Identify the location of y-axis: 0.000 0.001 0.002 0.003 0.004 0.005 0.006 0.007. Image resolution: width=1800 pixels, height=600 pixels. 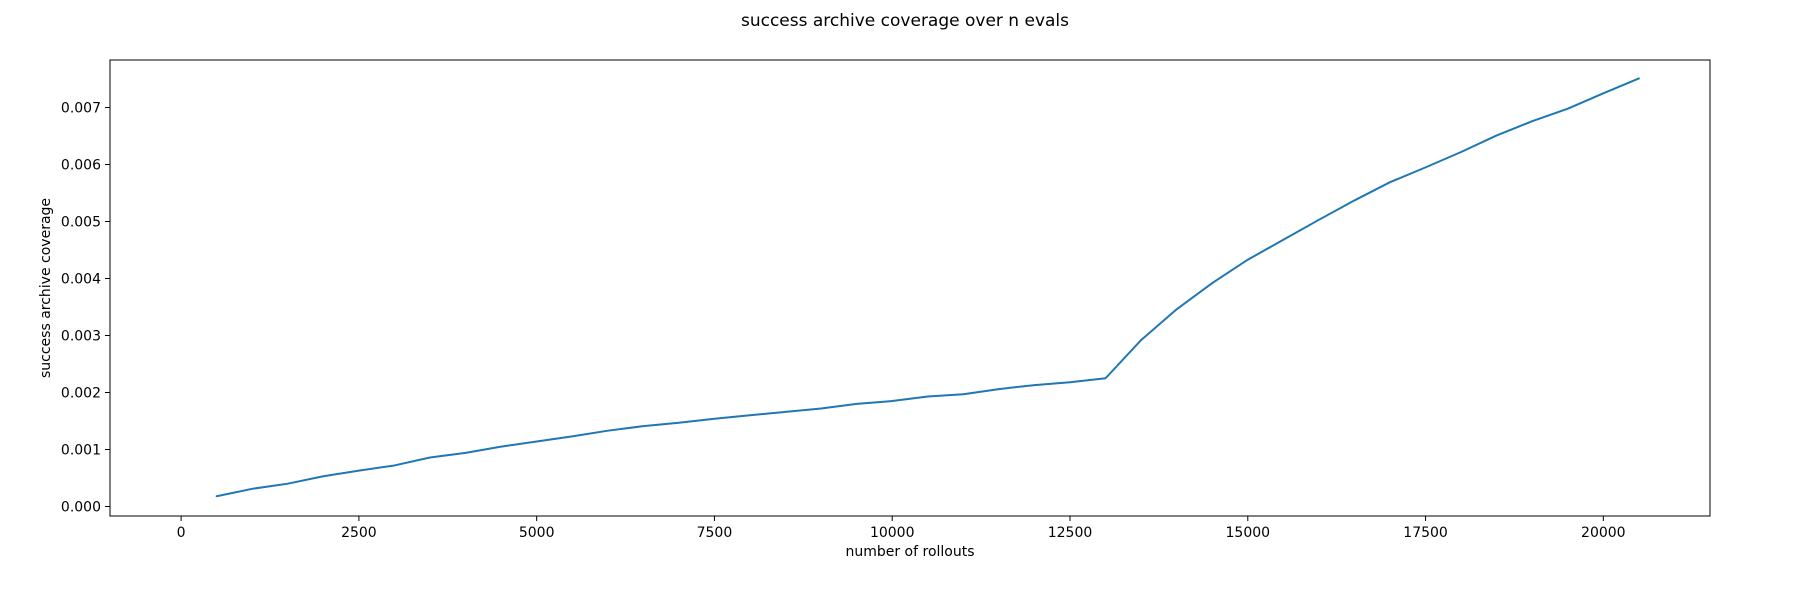
(85, 308).